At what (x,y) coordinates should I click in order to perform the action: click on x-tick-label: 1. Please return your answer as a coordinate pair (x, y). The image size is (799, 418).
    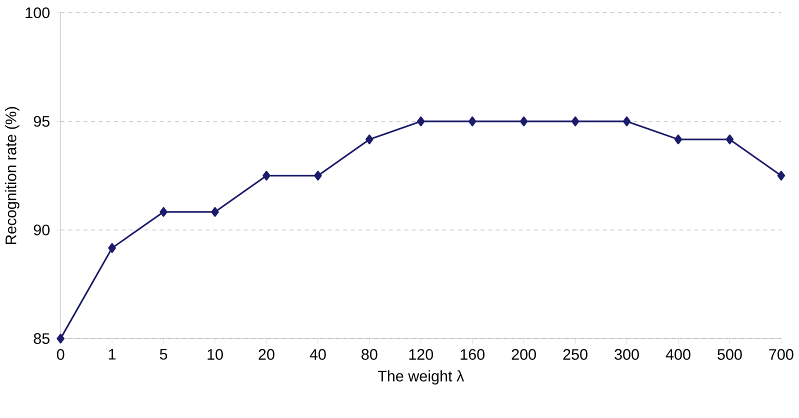
    Looking at the image, I should click on (112, 354).